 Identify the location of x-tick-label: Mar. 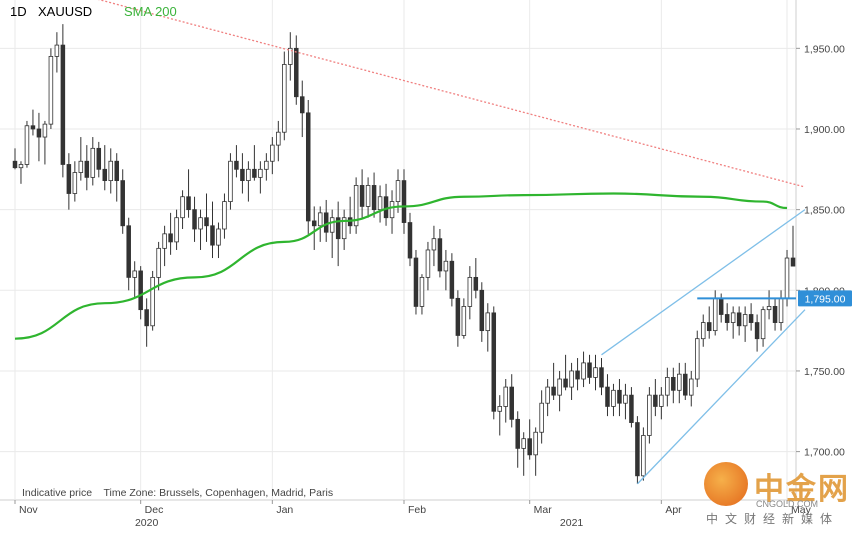
(543, 510).